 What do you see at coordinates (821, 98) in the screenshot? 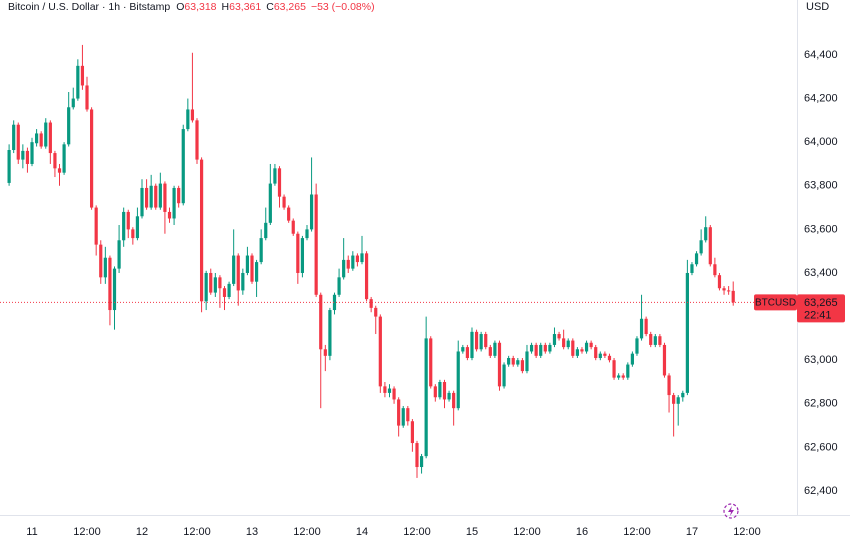
I see `y-tick-label: 64,200` at bounding box center [821, 98].